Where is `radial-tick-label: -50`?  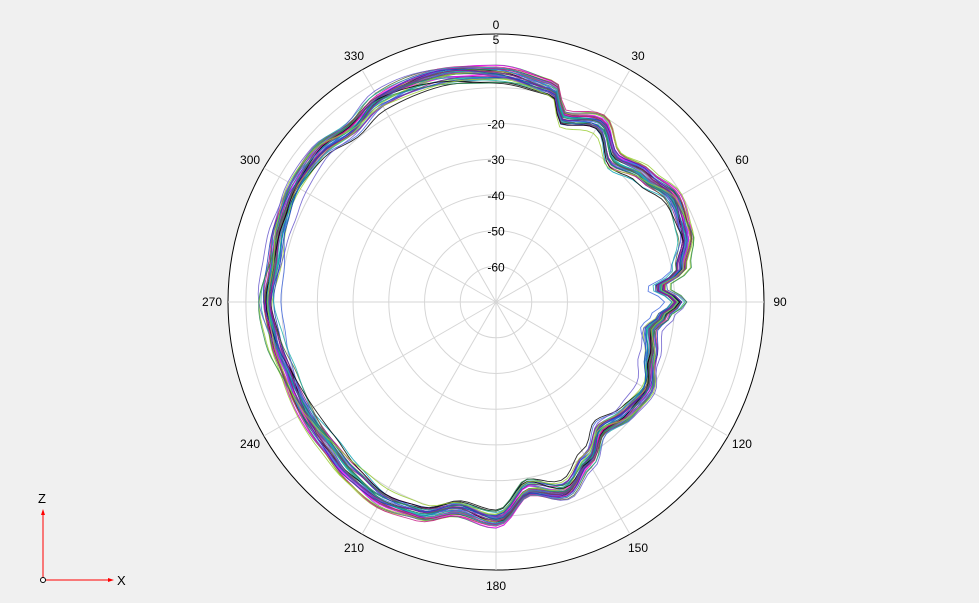
radial-tick-label: -50 is located at coordinates (496, 232).